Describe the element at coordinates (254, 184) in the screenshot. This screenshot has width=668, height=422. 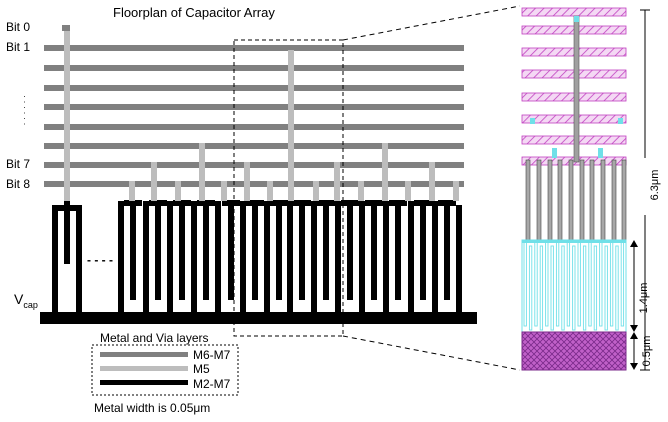
I see `bus-bit8` at that location.